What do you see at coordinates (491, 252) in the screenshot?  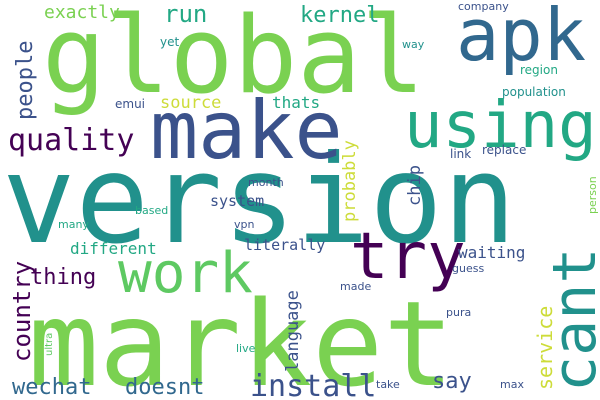 I see `word-waiting: waiting` at bounding box center [491, 252].